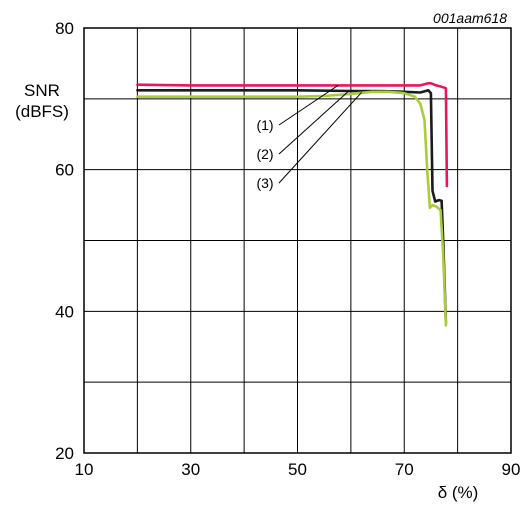  Describe the element at coordinates (64, 311) in the screenshot. I see `y-tick-label: 40` at that location.